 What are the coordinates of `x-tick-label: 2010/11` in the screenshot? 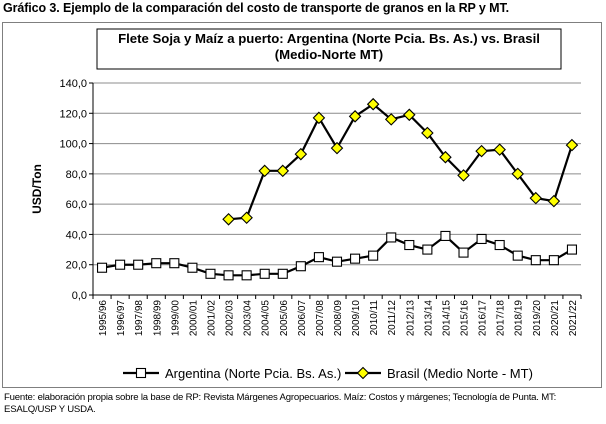 It's located at (374, 318).